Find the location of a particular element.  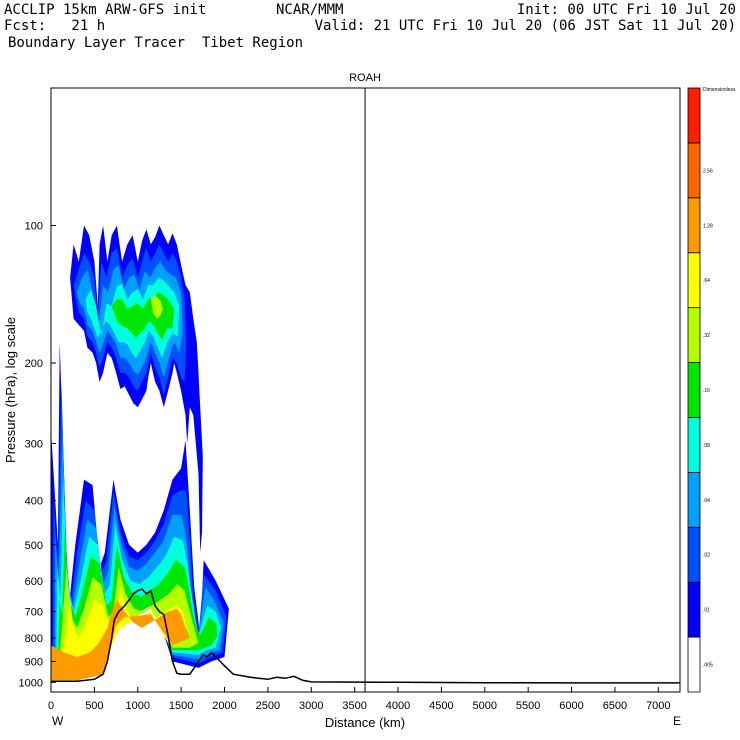

terrain-line is located at coordinates (365, 636).